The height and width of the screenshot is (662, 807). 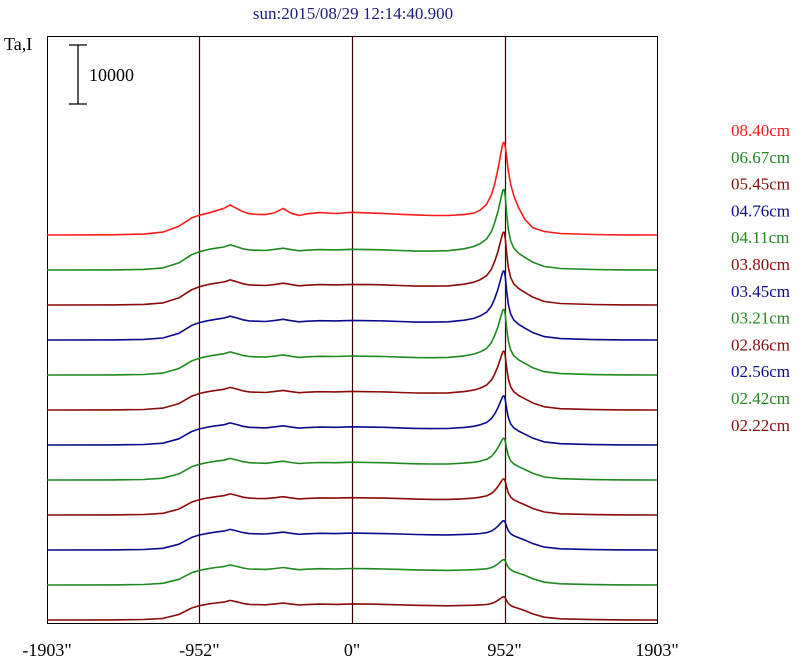 What do you see at coordinates (46, 650) in the screenshot?
I see `x-tick-label: -1903"` at bounding box center [46, 650].